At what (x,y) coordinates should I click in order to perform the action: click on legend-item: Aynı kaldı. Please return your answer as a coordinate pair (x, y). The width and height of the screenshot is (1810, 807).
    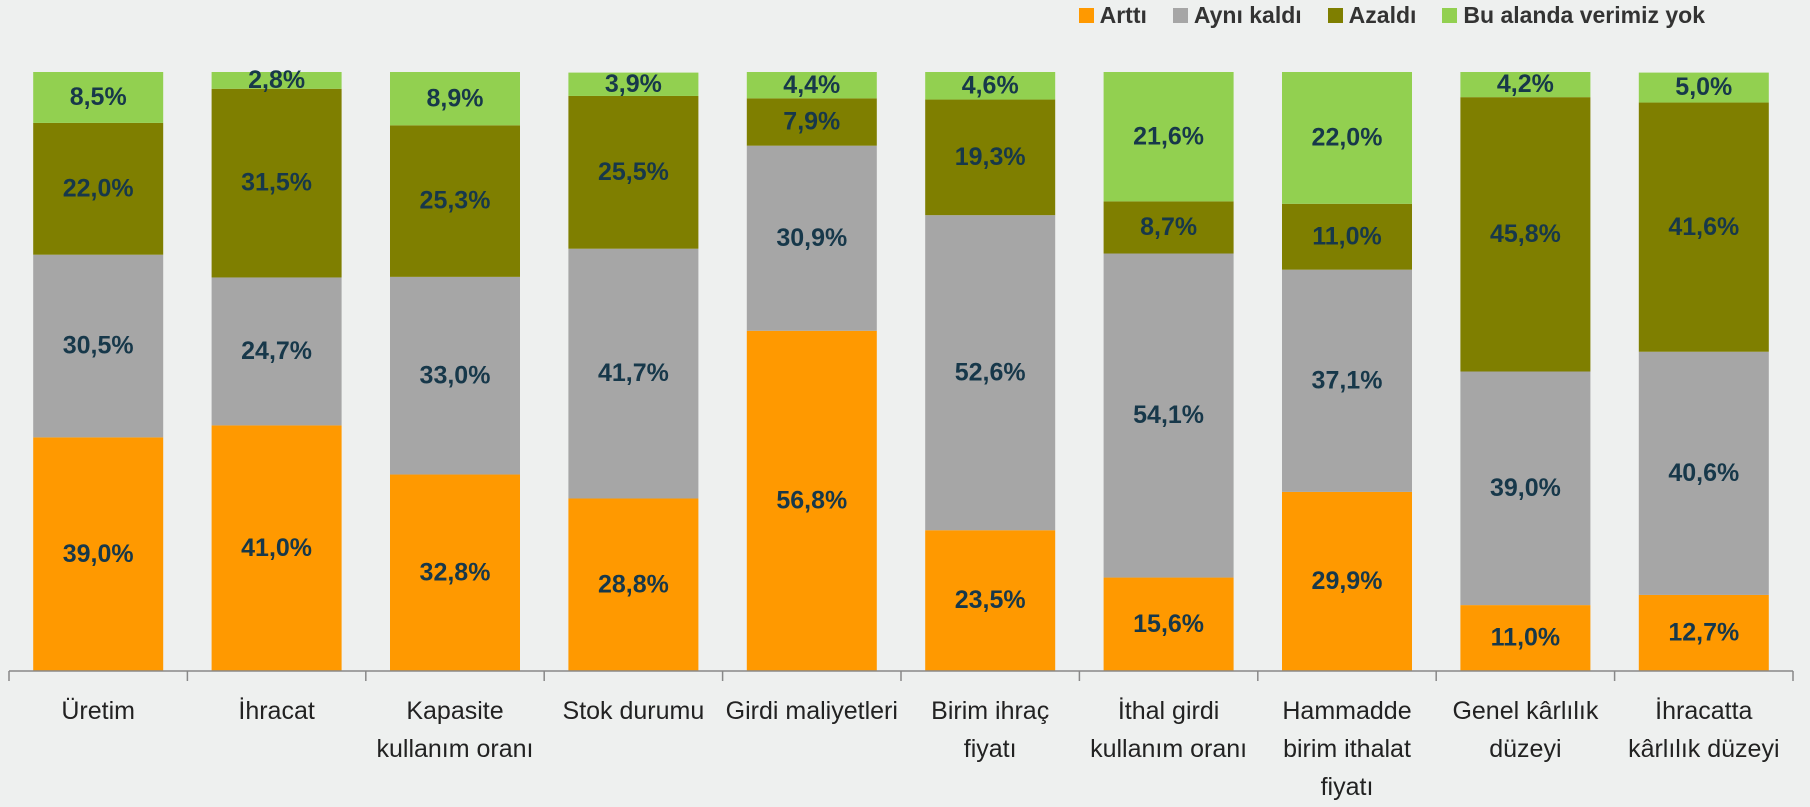
    Looking at the image, I should click on (1237, 15).